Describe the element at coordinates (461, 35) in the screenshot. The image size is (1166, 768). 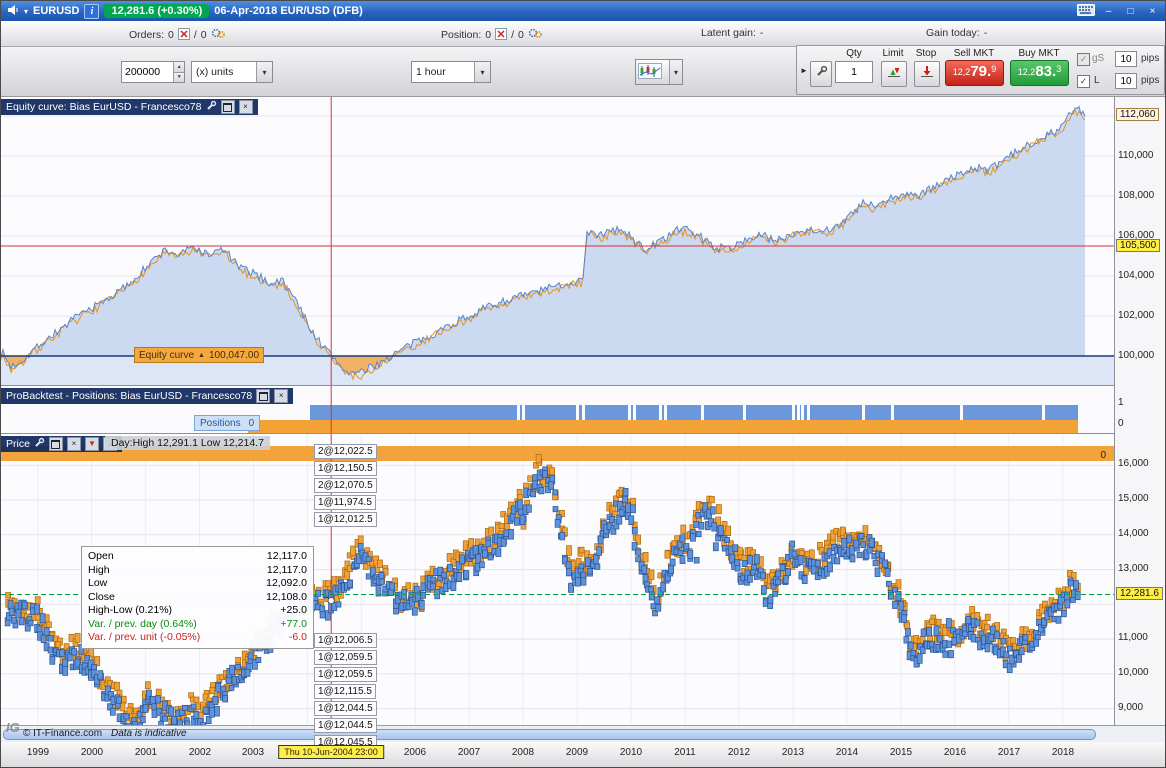
I see `position-label: Position:` at that location.